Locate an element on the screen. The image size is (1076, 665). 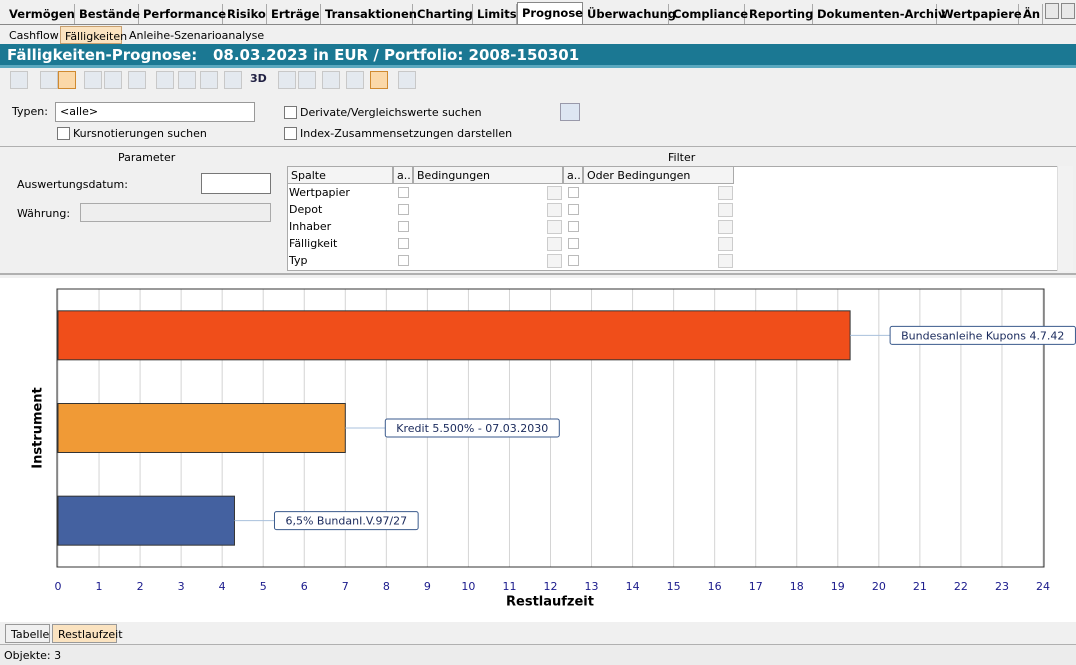
tab: Erträge is located at coordinates (294, 14).